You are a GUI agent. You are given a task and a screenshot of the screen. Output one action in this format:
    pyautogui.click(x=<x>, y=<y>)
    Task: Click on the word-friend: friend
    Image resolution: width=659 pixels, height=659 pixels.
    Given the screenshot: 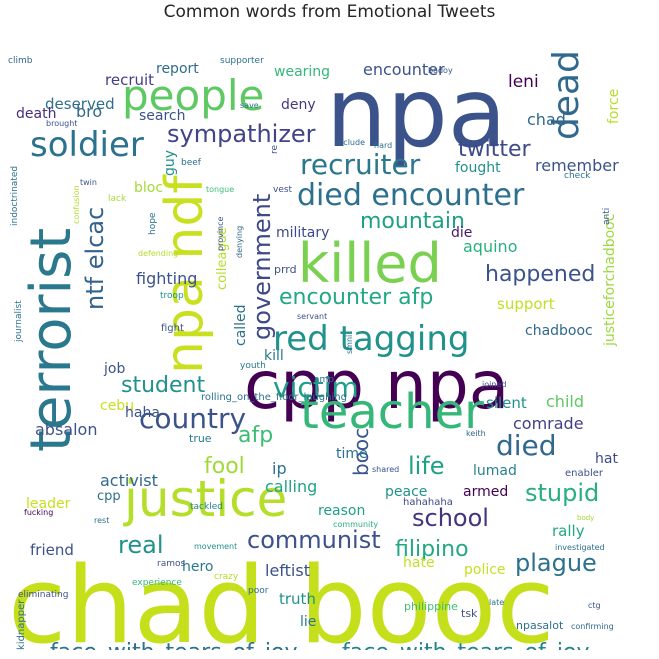 What is the action you would take?
    pyautogui.click(x=52, y=550)
    